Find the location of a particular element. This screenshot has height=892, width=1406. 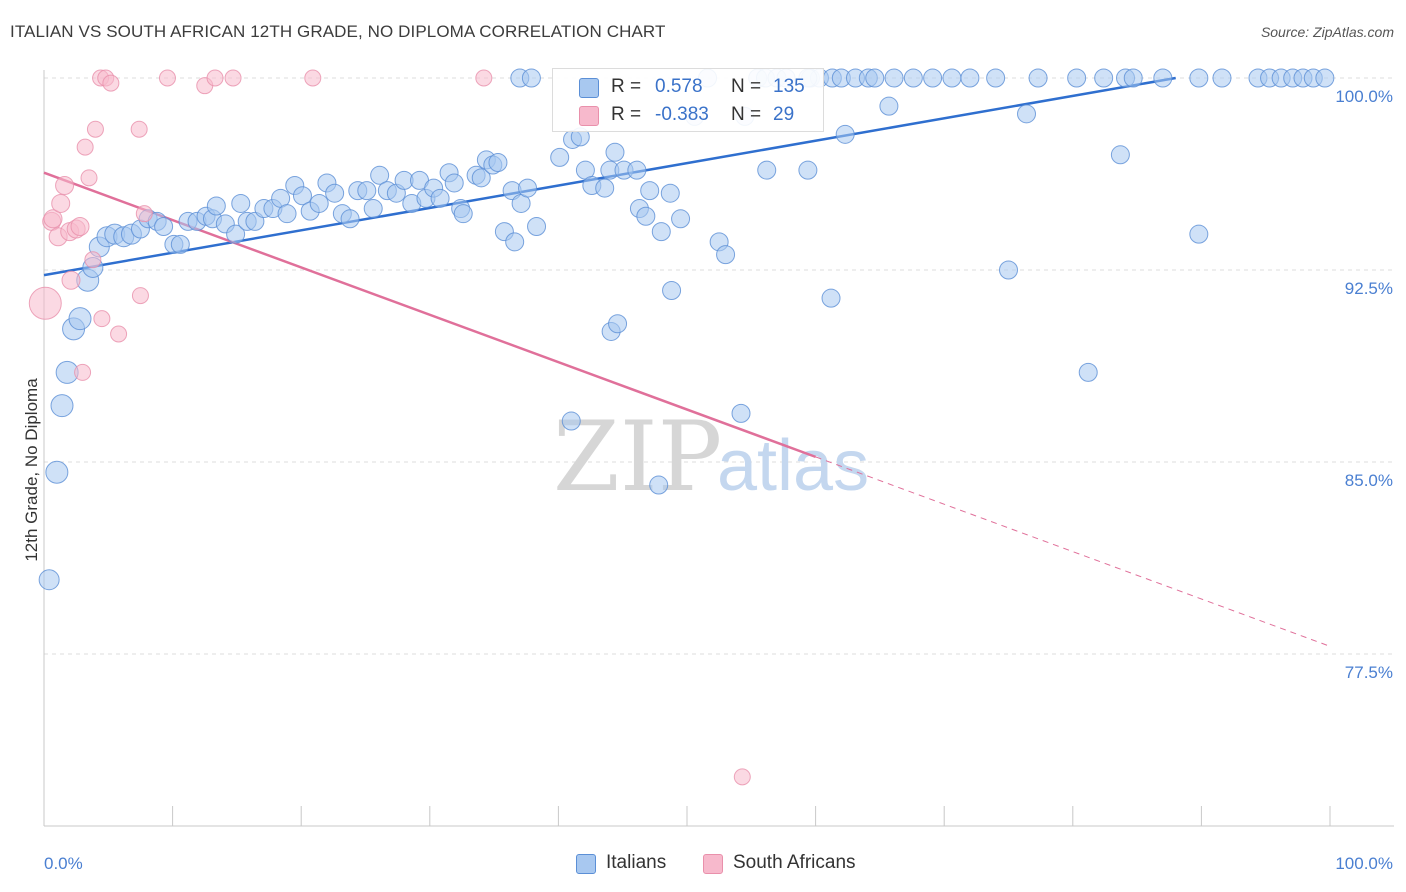

y-tick-label: 100.0% is located at coordinates (1364, 96).